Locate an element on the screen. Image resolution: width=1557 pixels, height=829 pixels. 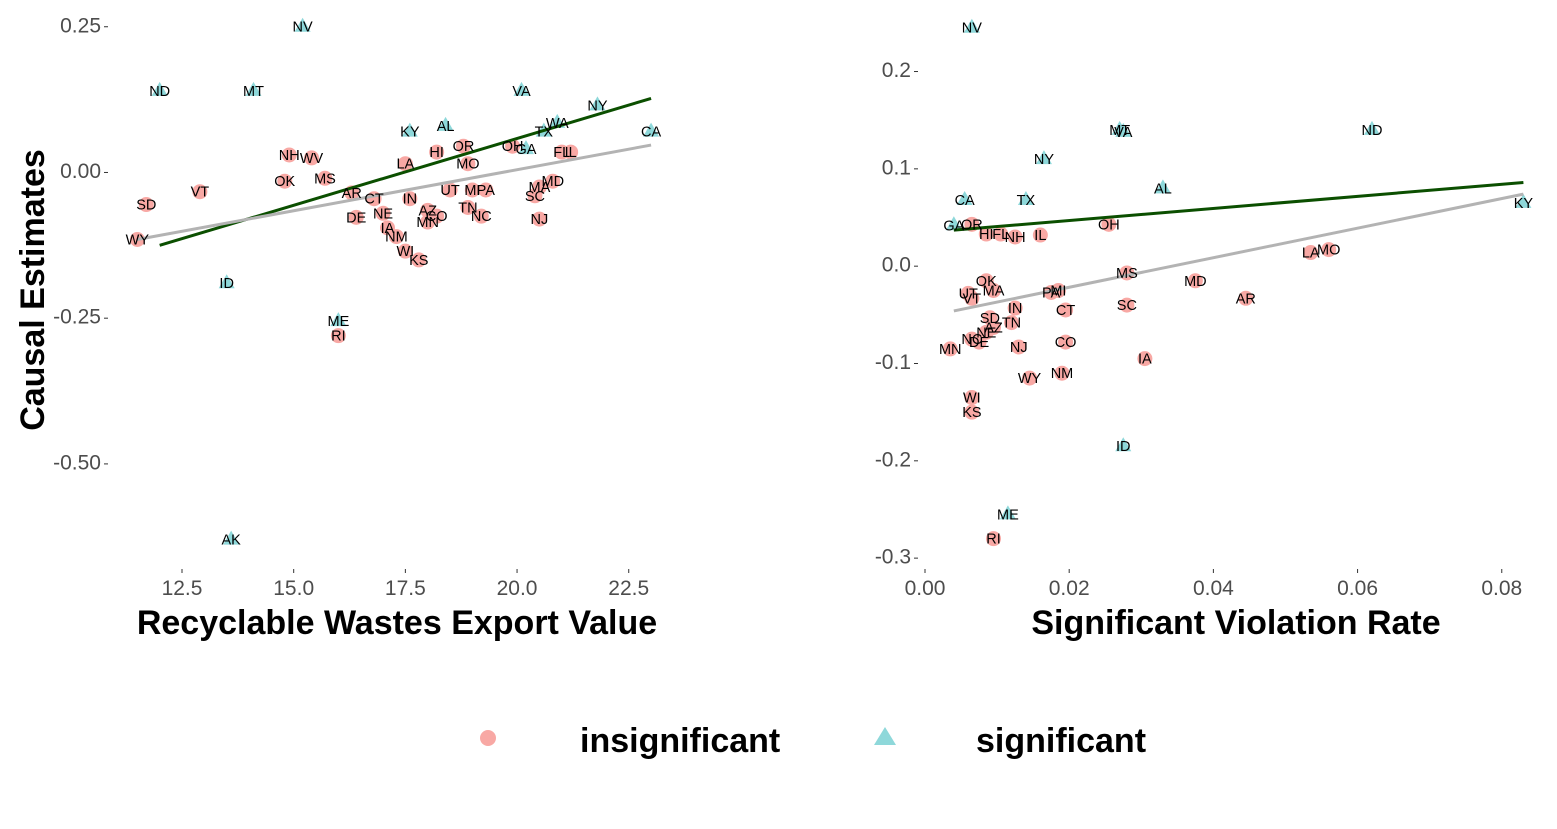
point-significant-nv is located at coordinates (971, 25).